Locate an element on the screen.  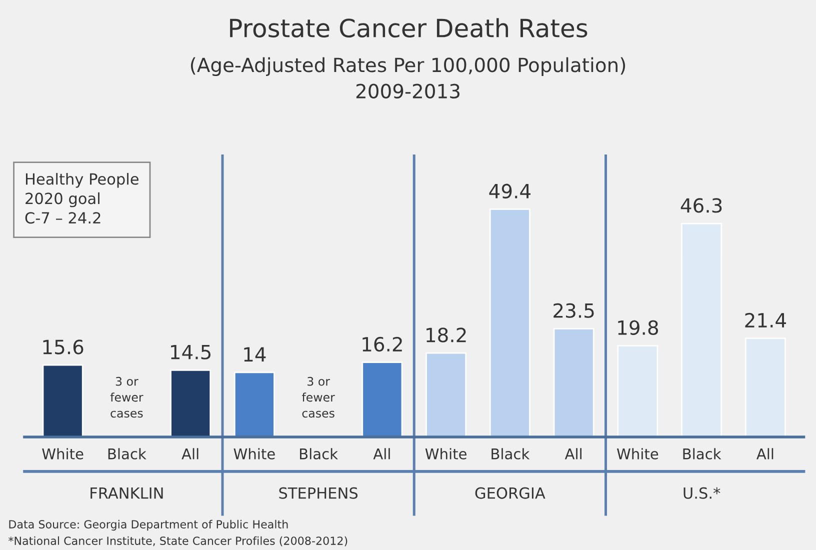
source-note: Data Source: Georgia Department of Public Health is located at coordinates (148, 525).